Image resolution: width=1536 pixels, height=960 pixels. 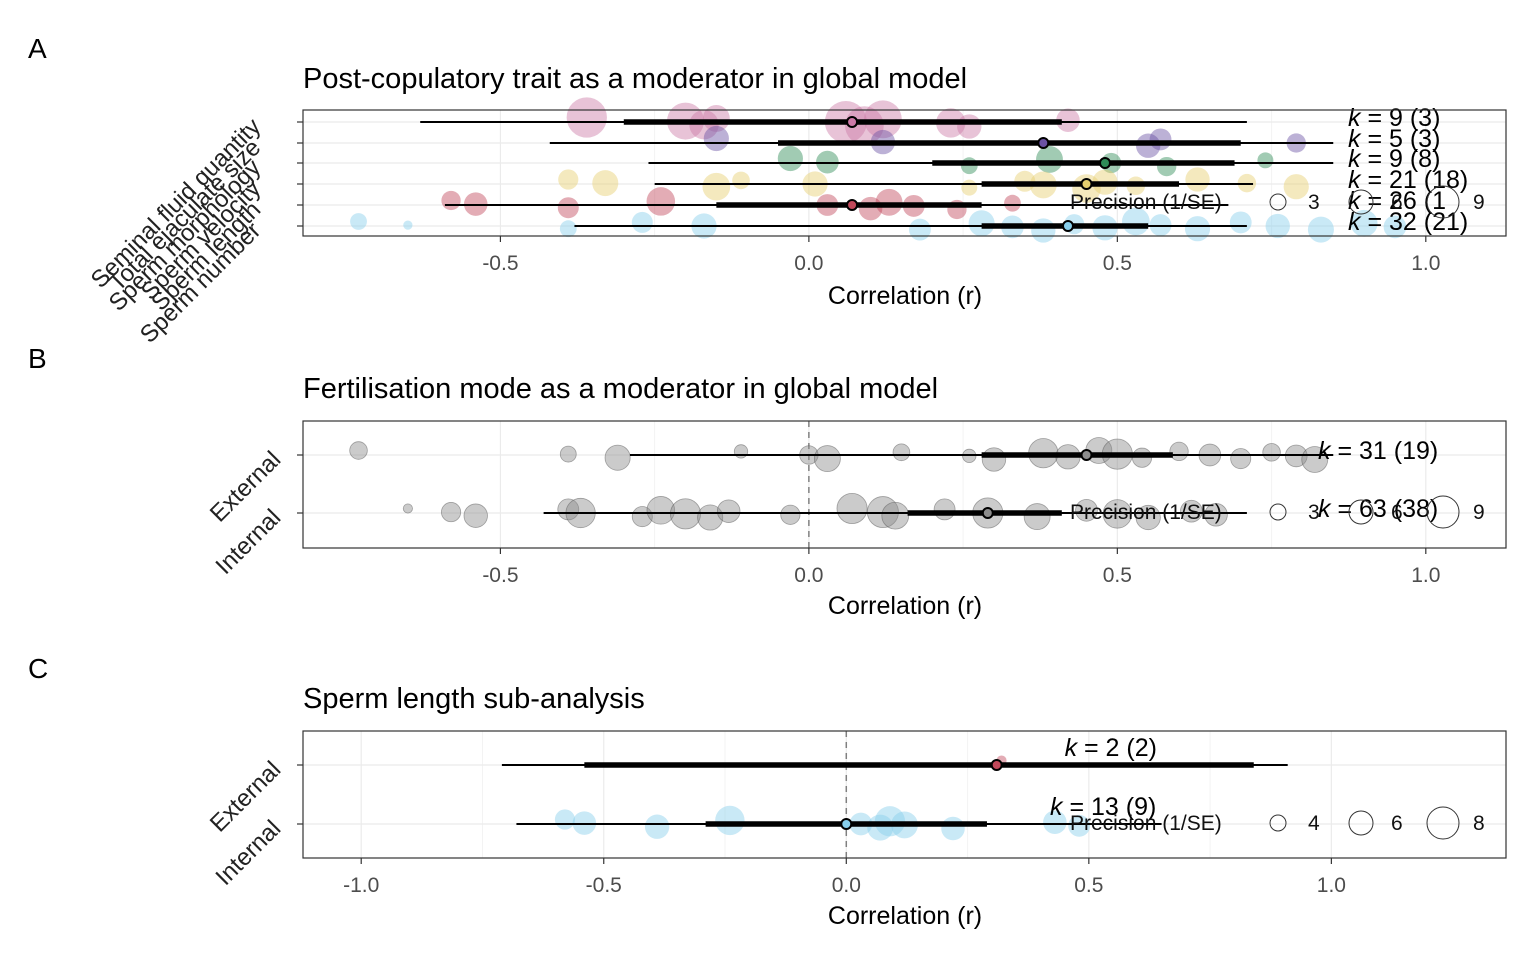 I want to click on k-label: k = 32 (21), so click(x=1408, y=222).